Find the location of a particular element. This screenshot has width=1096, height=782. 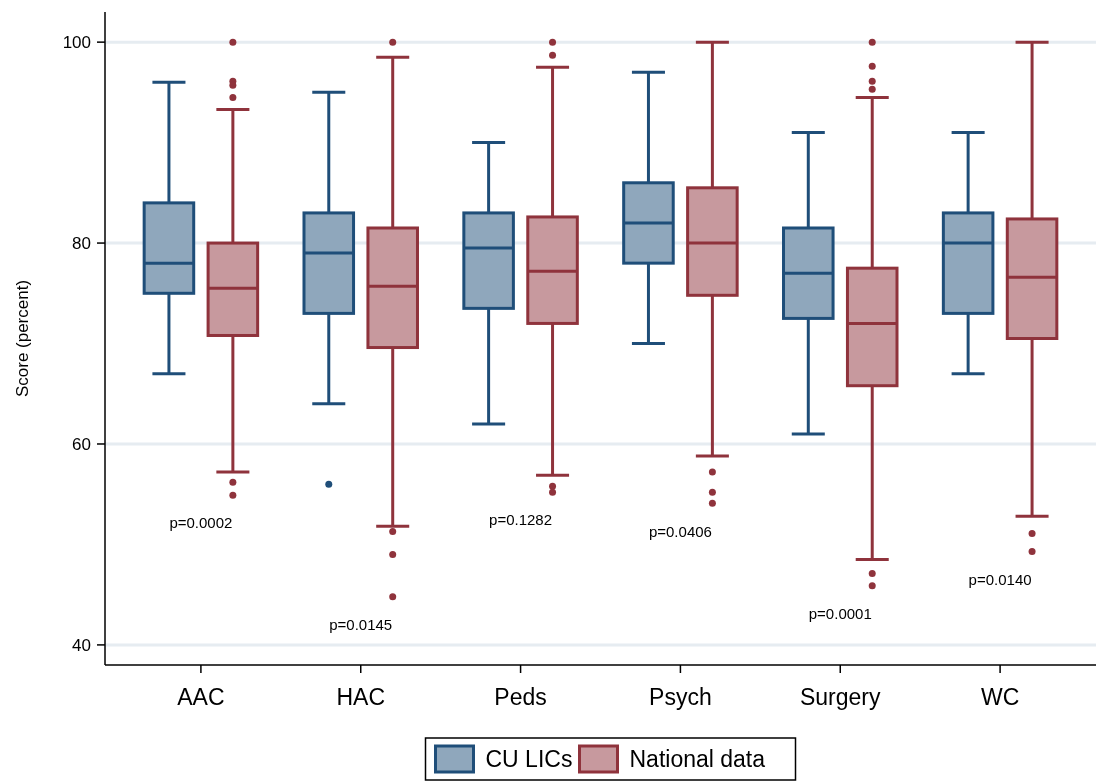

y-tick-label: 100 is located at coordinates (76, 43).